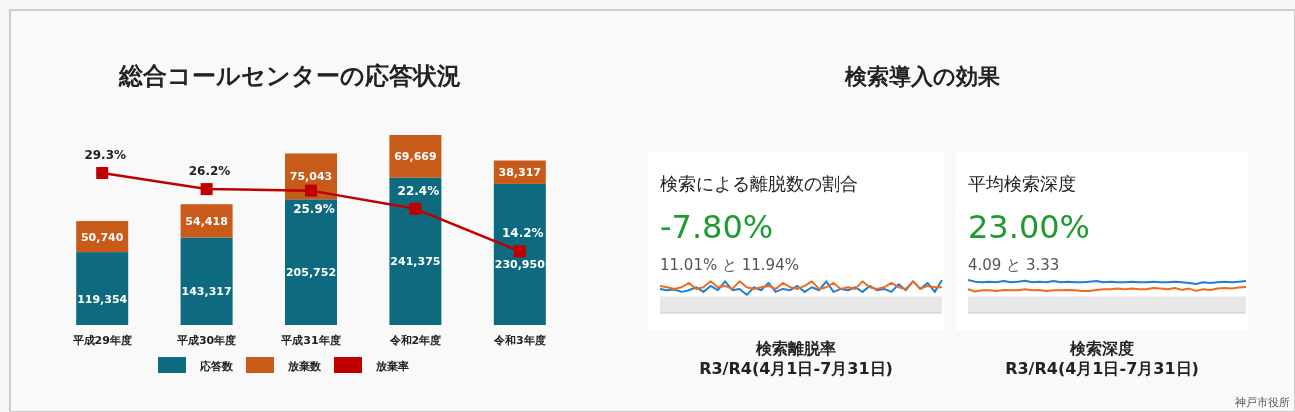 This screenshot has width=1295, height=412. I want to click on chart-title: 平均検索深度, so click(1022, 183).